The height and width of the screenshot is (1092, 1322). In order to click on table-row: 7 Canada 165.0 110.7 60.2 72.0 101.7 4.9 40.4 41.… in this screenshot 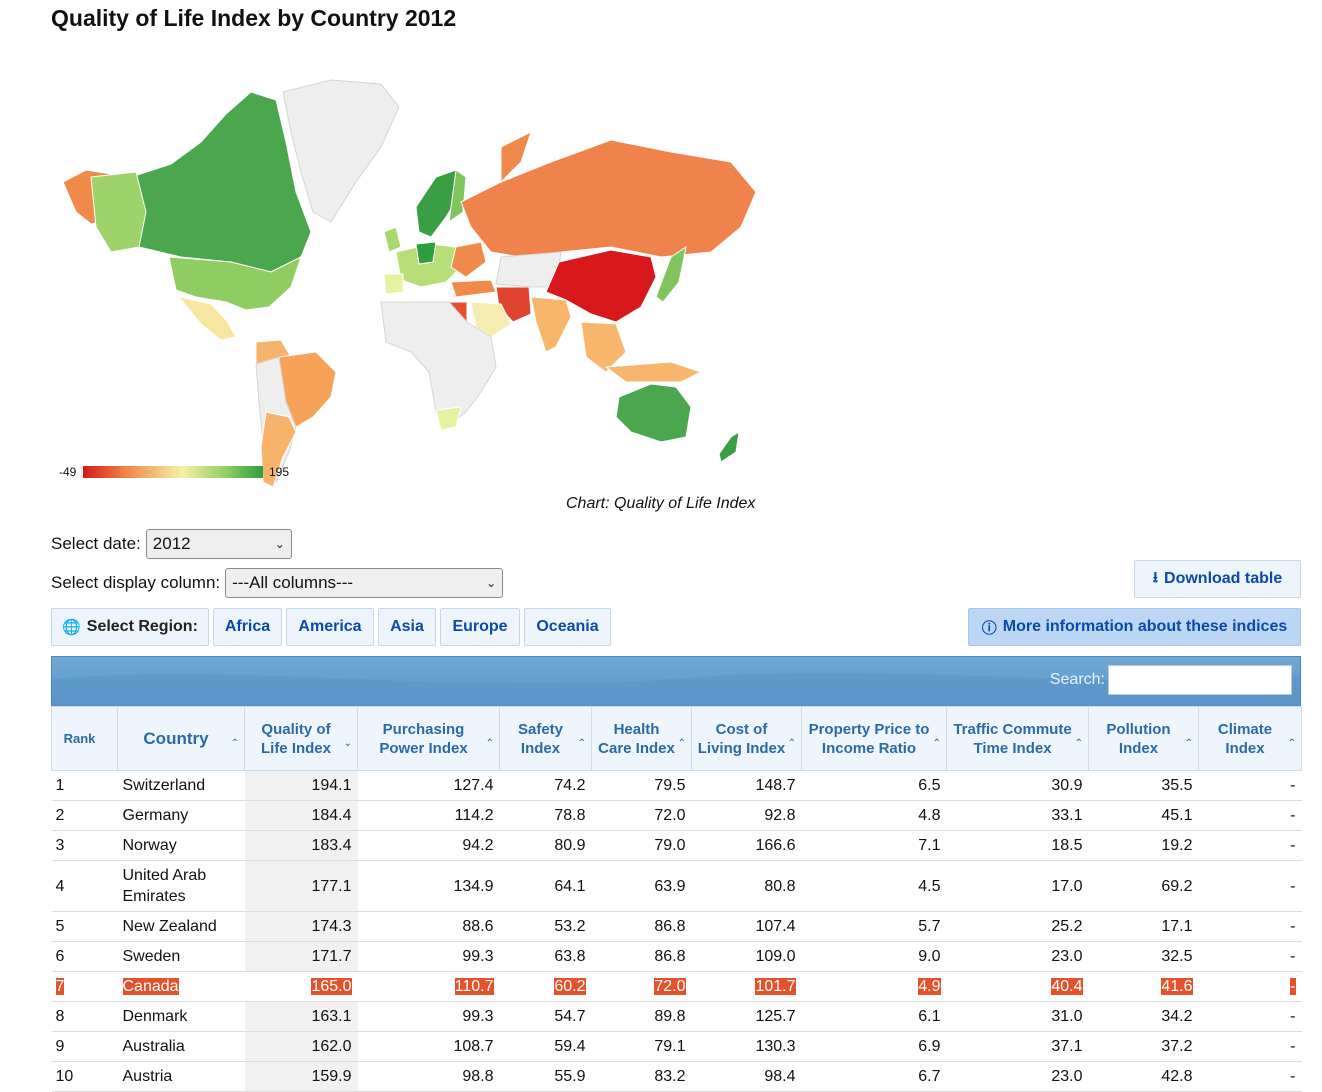, I will do `click(676, 986)`.